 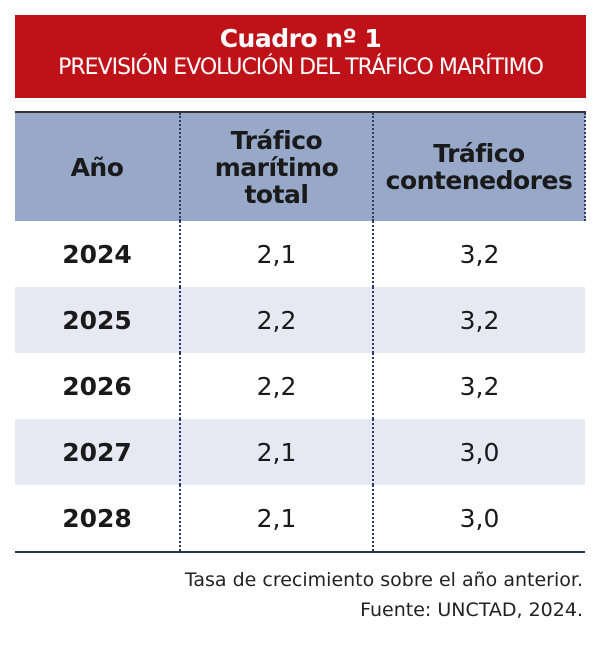 I want to click on year-cell: 2027, so click(x=97, y=452).